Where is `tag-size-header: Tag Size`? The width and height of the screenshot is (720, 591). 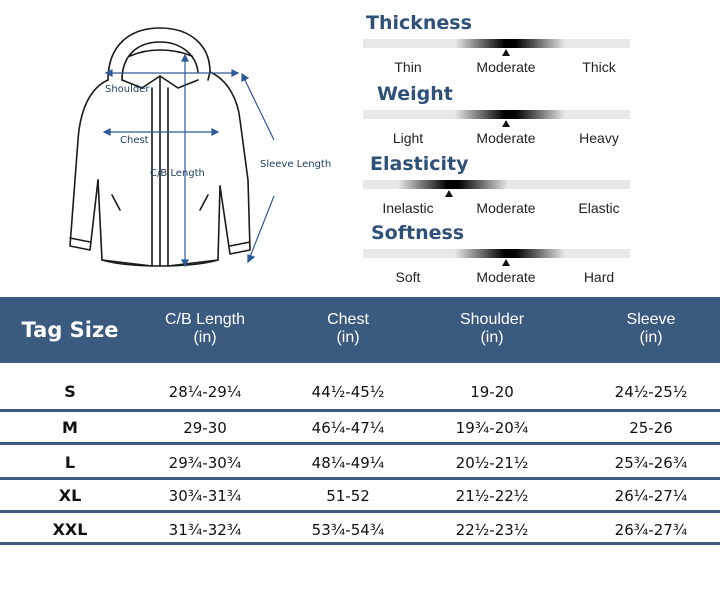
tag-size-header: Tag Size is located at coordinates (70, 330).